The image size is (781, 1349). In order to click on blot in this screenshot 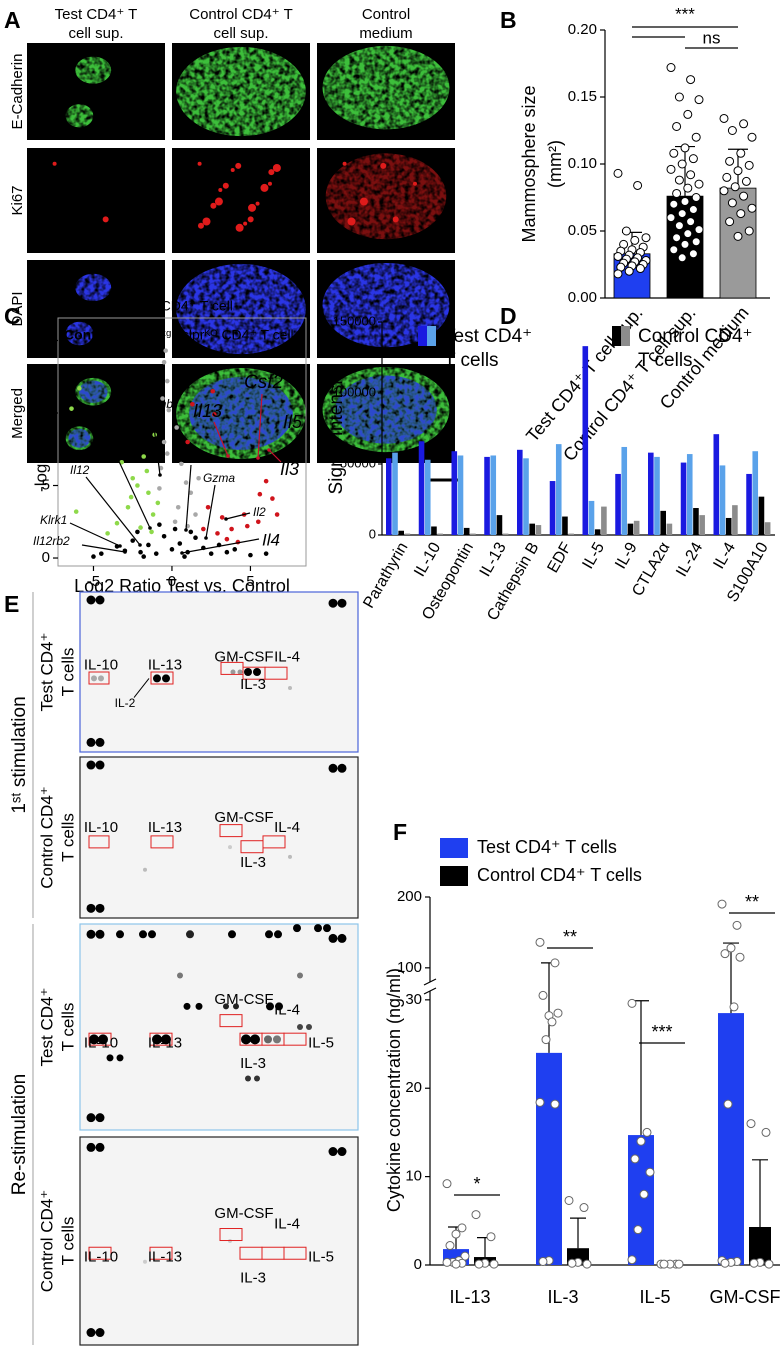, I will do `click(219, 1241)`.